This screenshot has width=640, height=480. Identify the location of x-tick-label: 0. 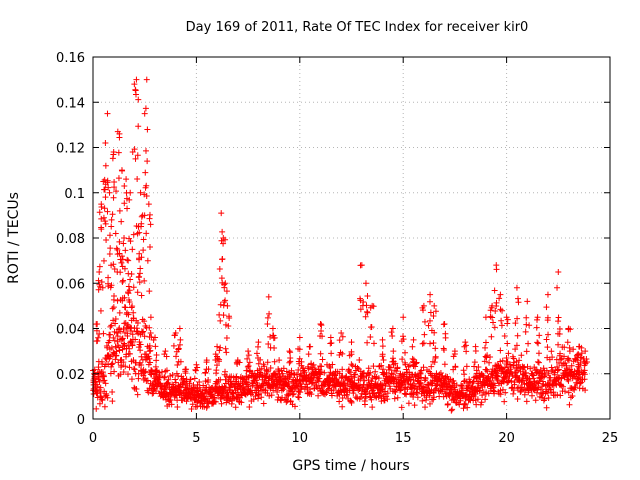
(93, 438).